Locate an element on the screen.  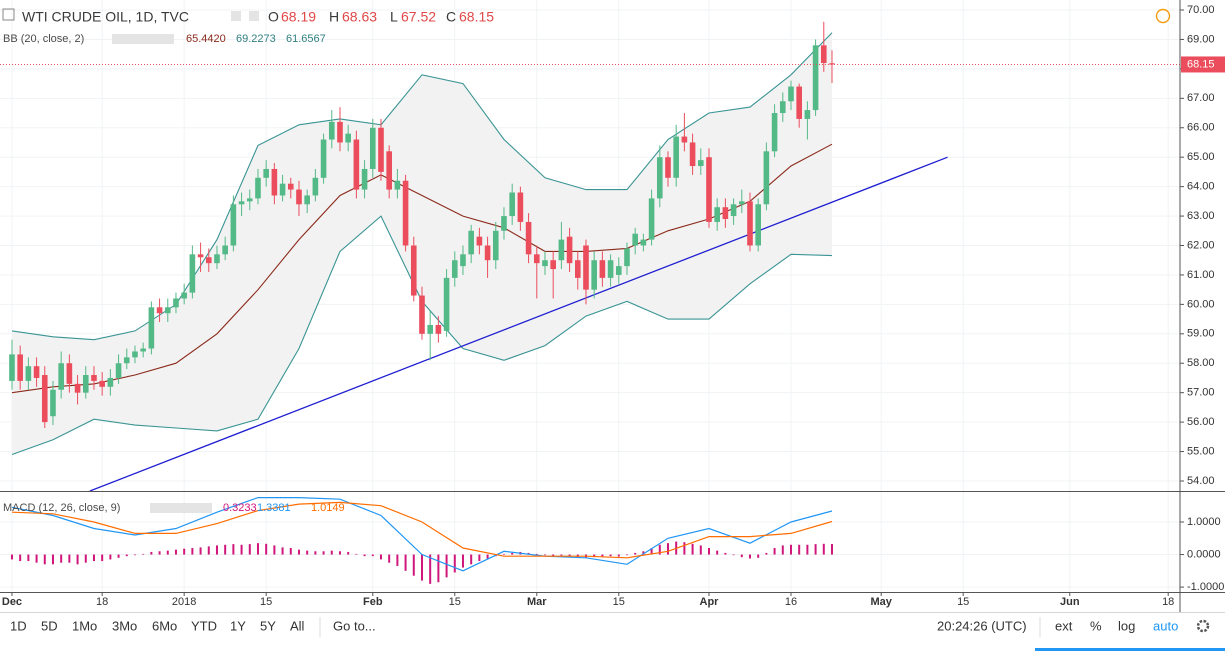
range-button: 3Mo is located at coordinates (124, 625).